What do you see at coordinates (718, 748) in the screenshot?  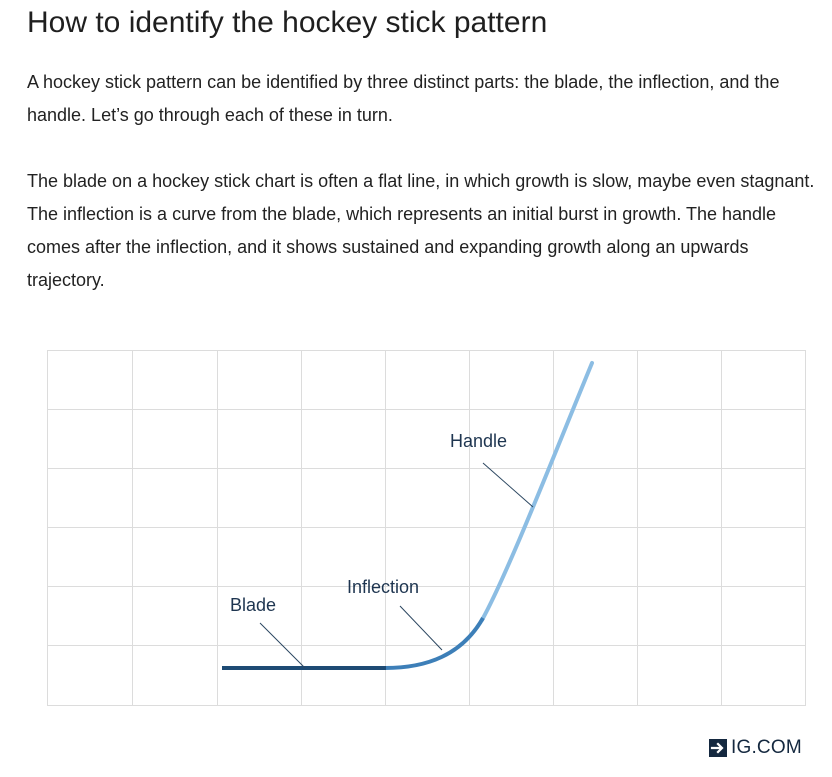 I see `arrow-box-icon` at bounding box center [718, 748].